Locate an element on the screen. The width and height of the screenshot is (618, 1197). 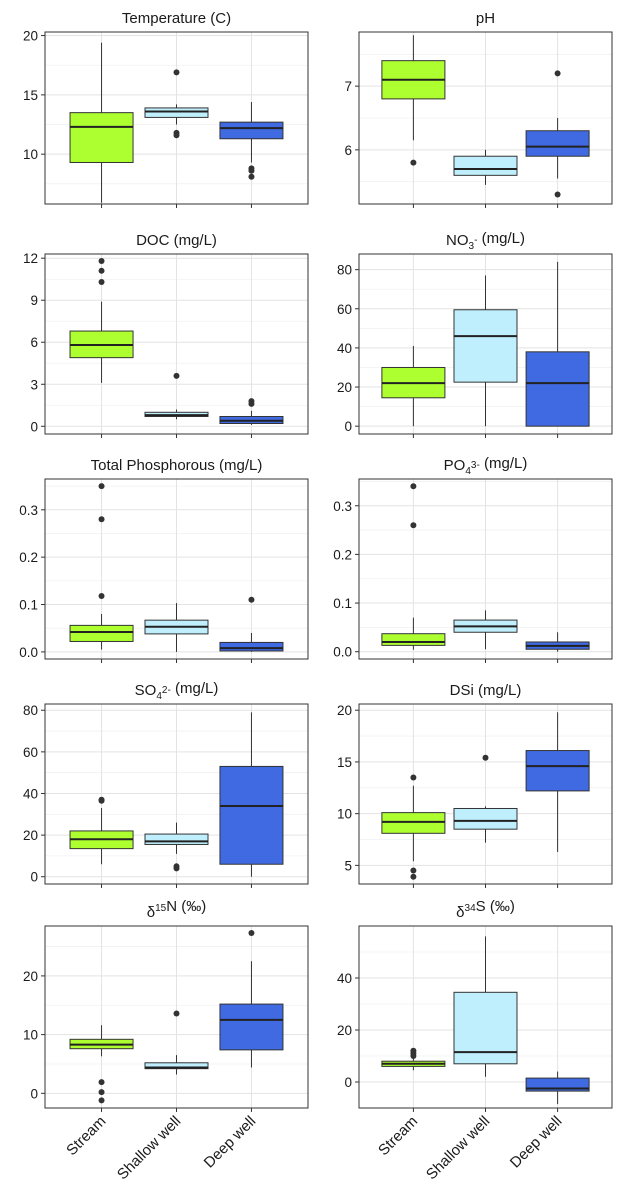
panel-7-title: SO42- (mg/L) is located at coordinates (177, 691).